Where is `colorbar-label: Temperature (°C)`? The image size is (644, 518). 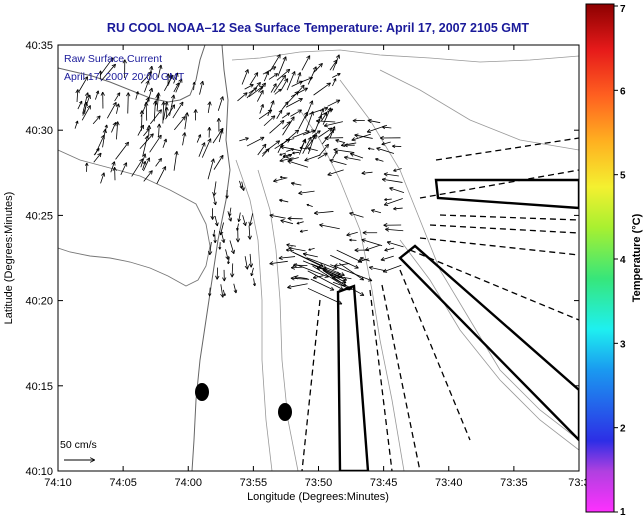 colorbar-label: Temperature (°C) is located at coordinates (637, 257).